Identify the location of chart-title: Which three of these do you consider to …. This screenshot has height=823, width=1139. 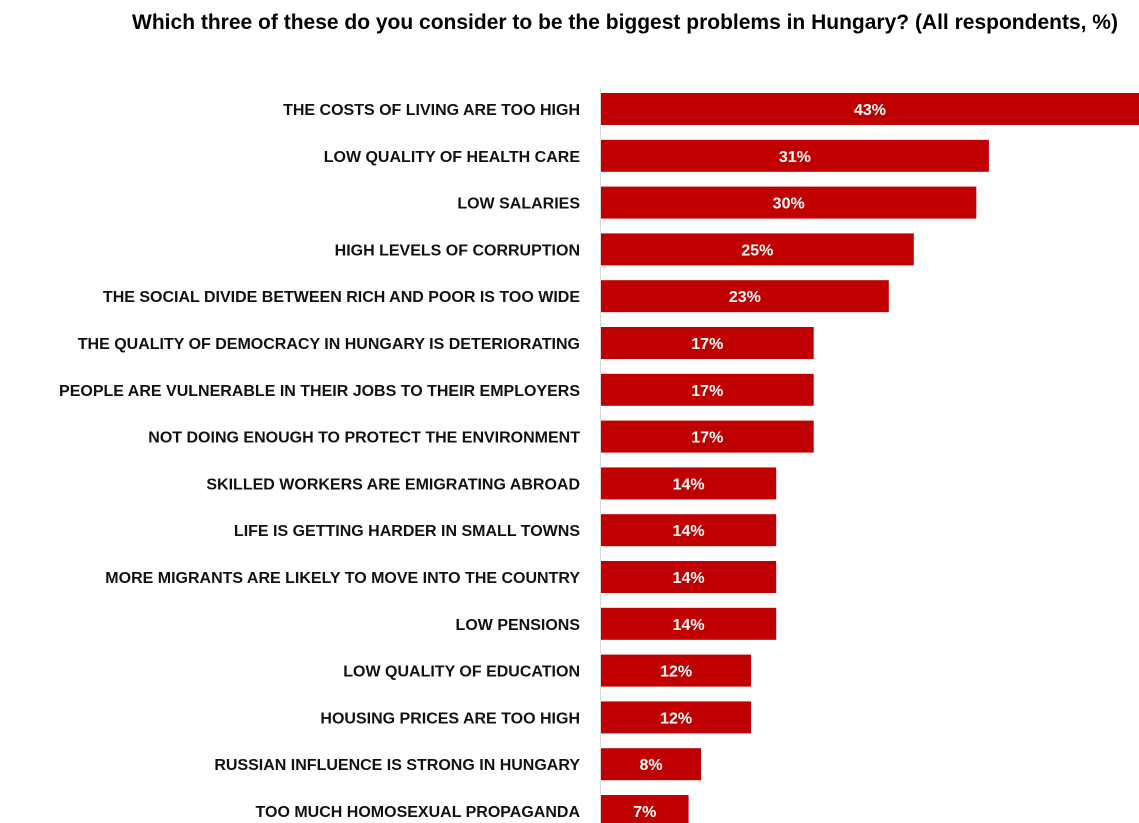
(625, 22).